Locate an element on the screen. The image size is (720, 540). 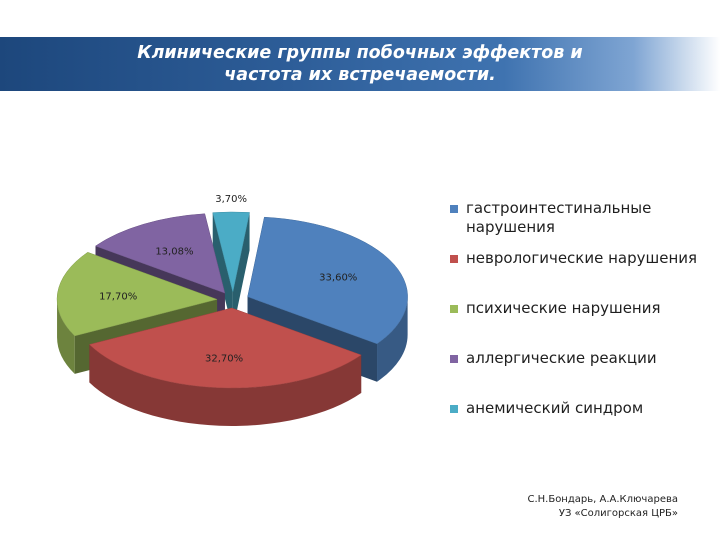
footer-authors: С.Н.Бондарь, А.А.Ключарева is located at coordinates (602, 499).